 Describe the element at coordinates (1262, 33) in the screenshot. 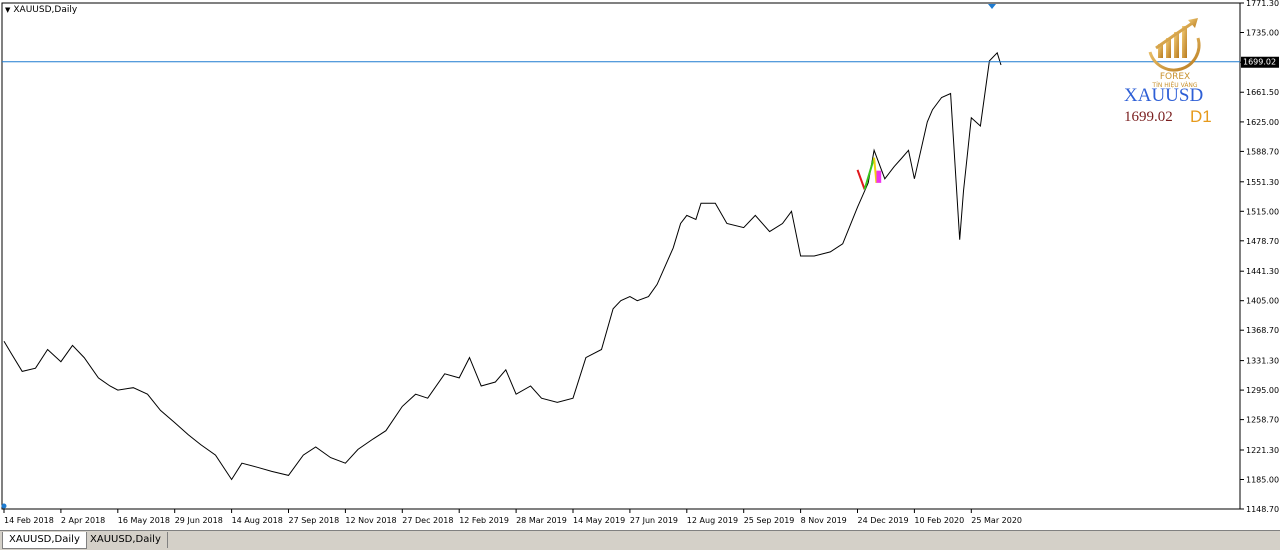

I see `y-tick-label: 1735.00` at that location.